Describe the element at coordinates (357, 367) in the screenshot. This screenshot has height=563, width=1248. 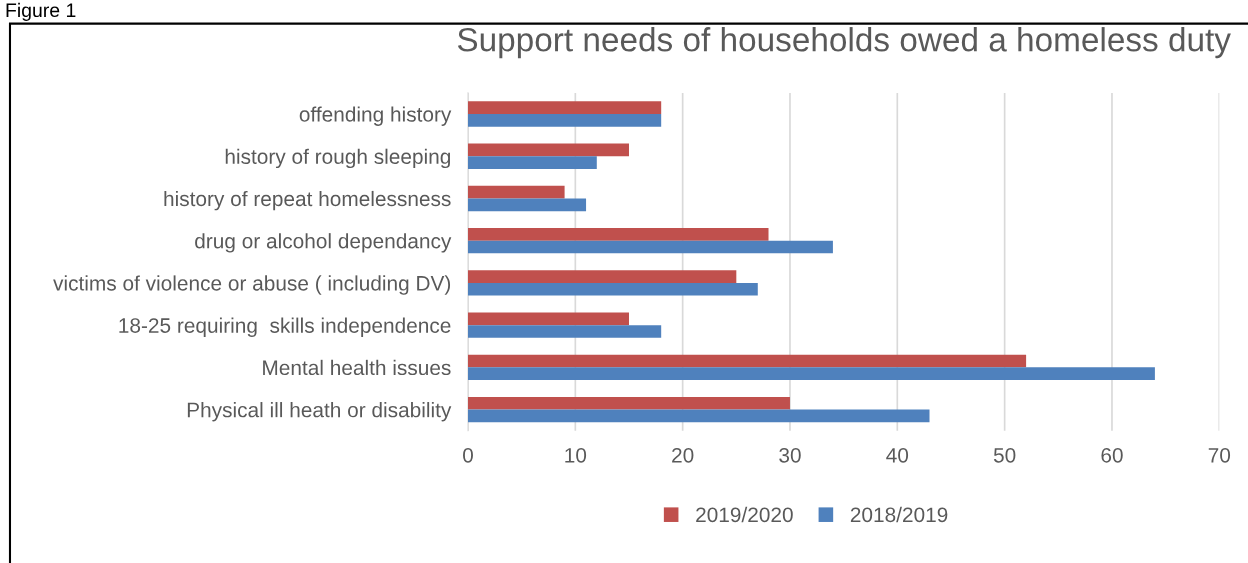
I see `y-tick-label: Mental health issues` at that location.